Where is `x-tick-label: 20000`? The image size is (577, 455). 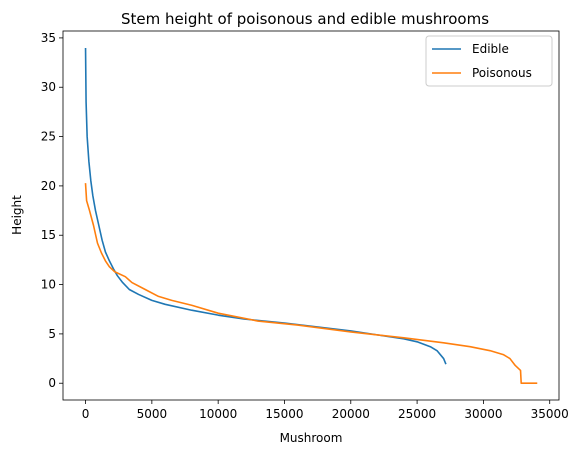 x-tick-label: 20000 is located at coordinates (351, 414).